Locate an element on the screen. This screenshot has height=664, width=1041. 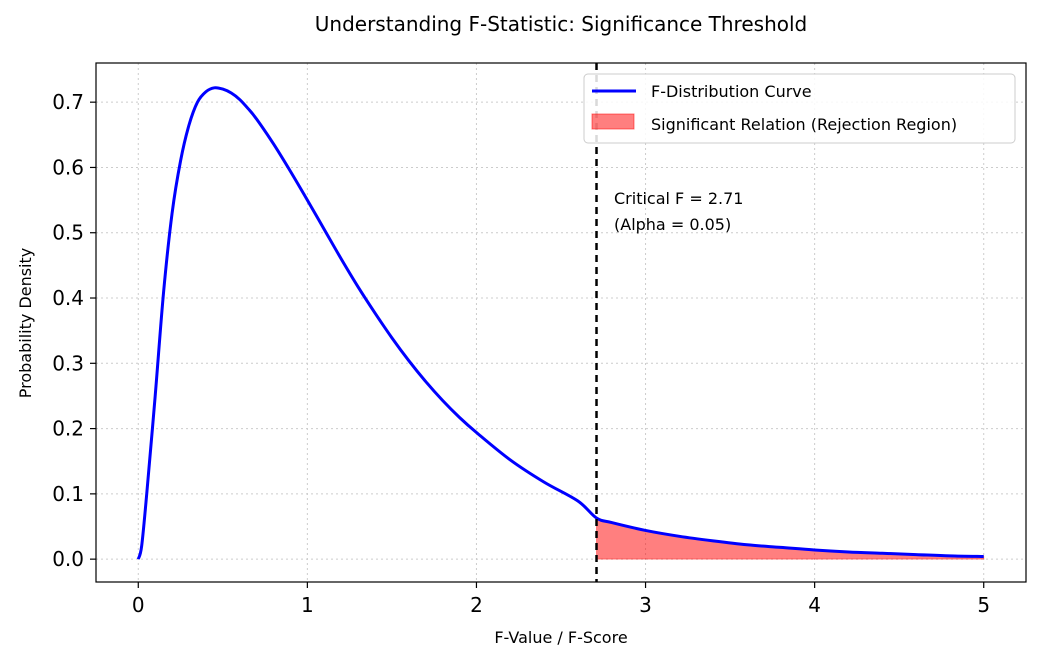
y-tick-label: 0.3 is located at coordinates (68, 363).